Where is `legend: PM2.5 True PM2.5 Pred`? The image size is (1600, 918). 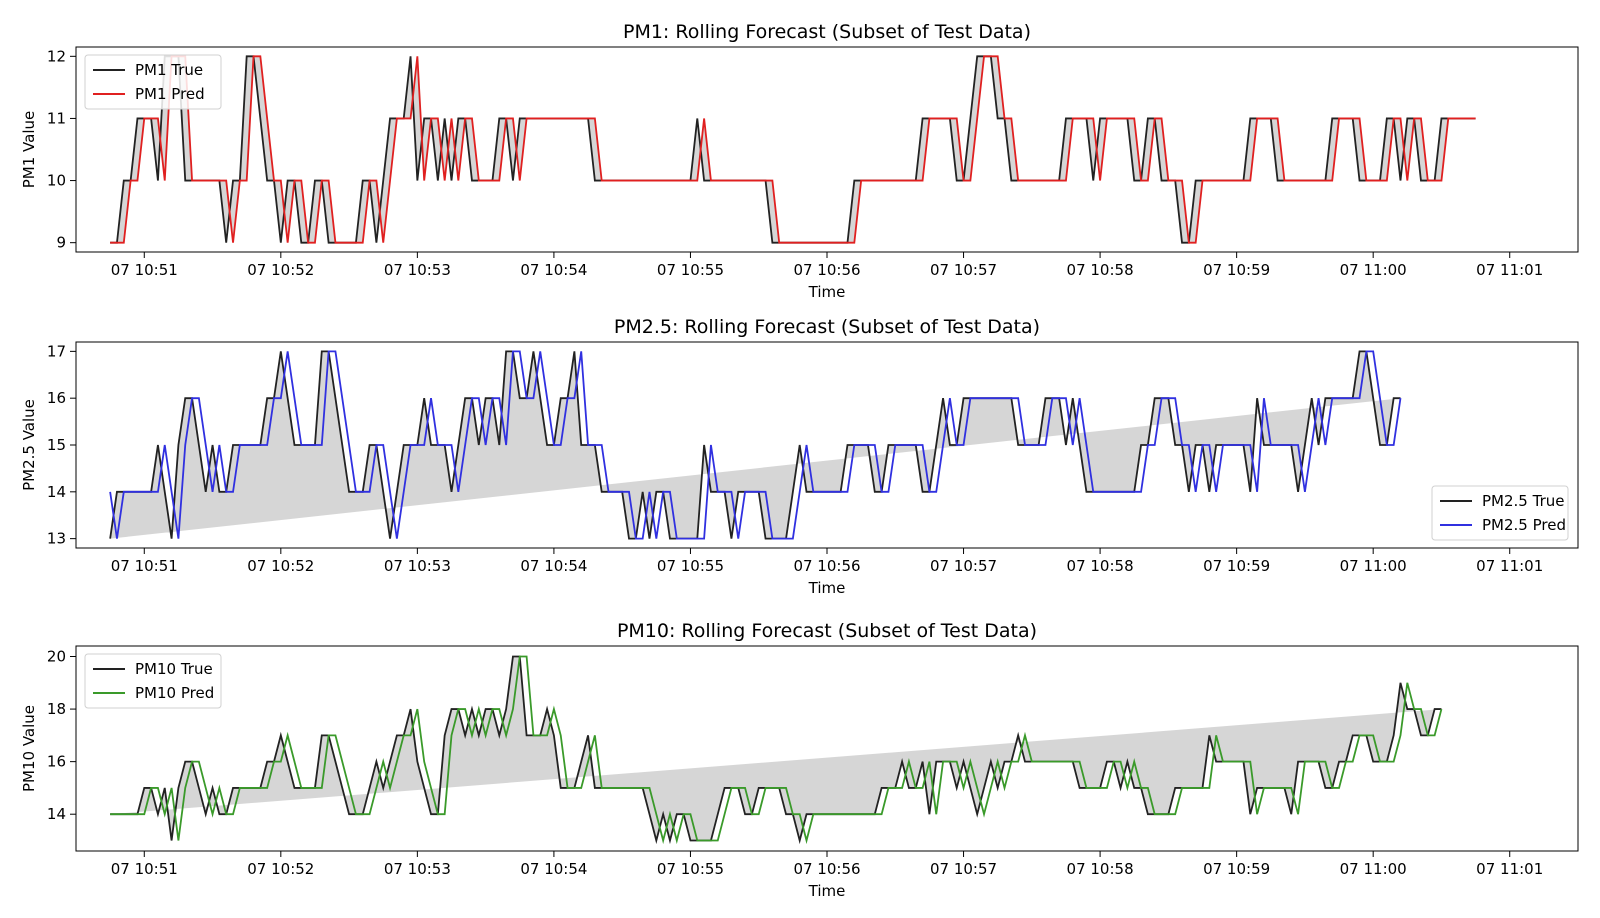
legend: PM2.5 True PM2.5 Pred is located at coordinates (1500, 513).